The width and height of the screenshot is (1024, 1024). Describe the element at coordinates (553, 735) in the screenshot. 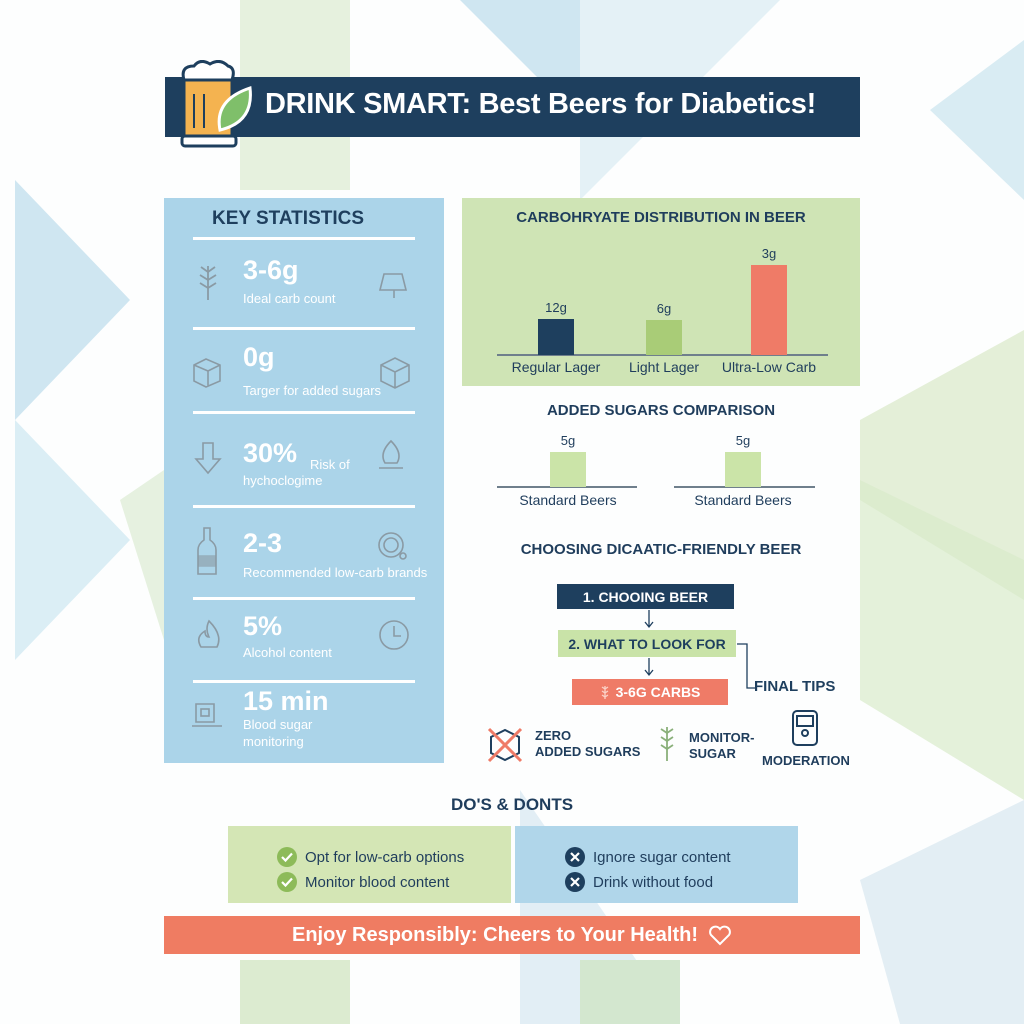

I see `tip-line: ZERO` at that location.